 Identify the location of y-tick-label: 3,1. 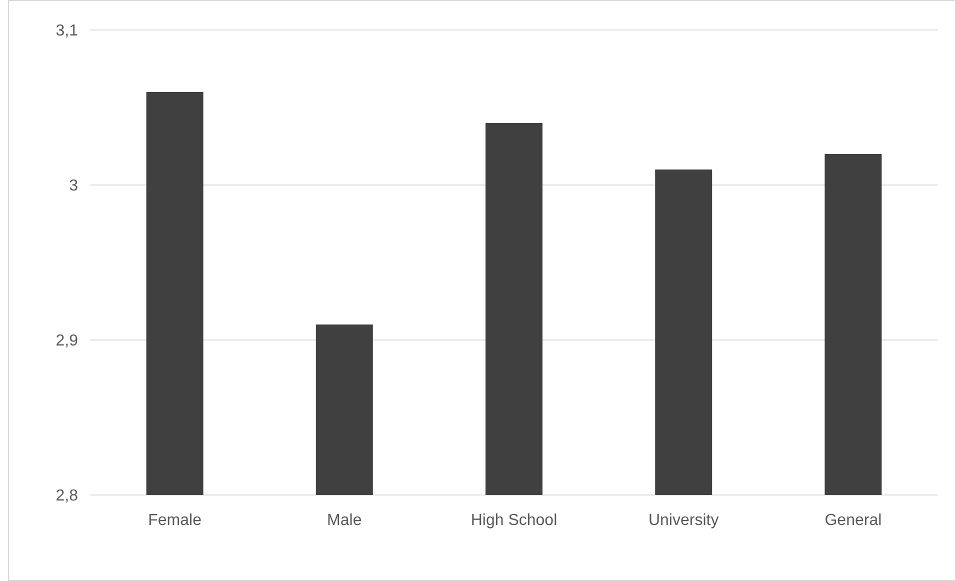
(67, 31).